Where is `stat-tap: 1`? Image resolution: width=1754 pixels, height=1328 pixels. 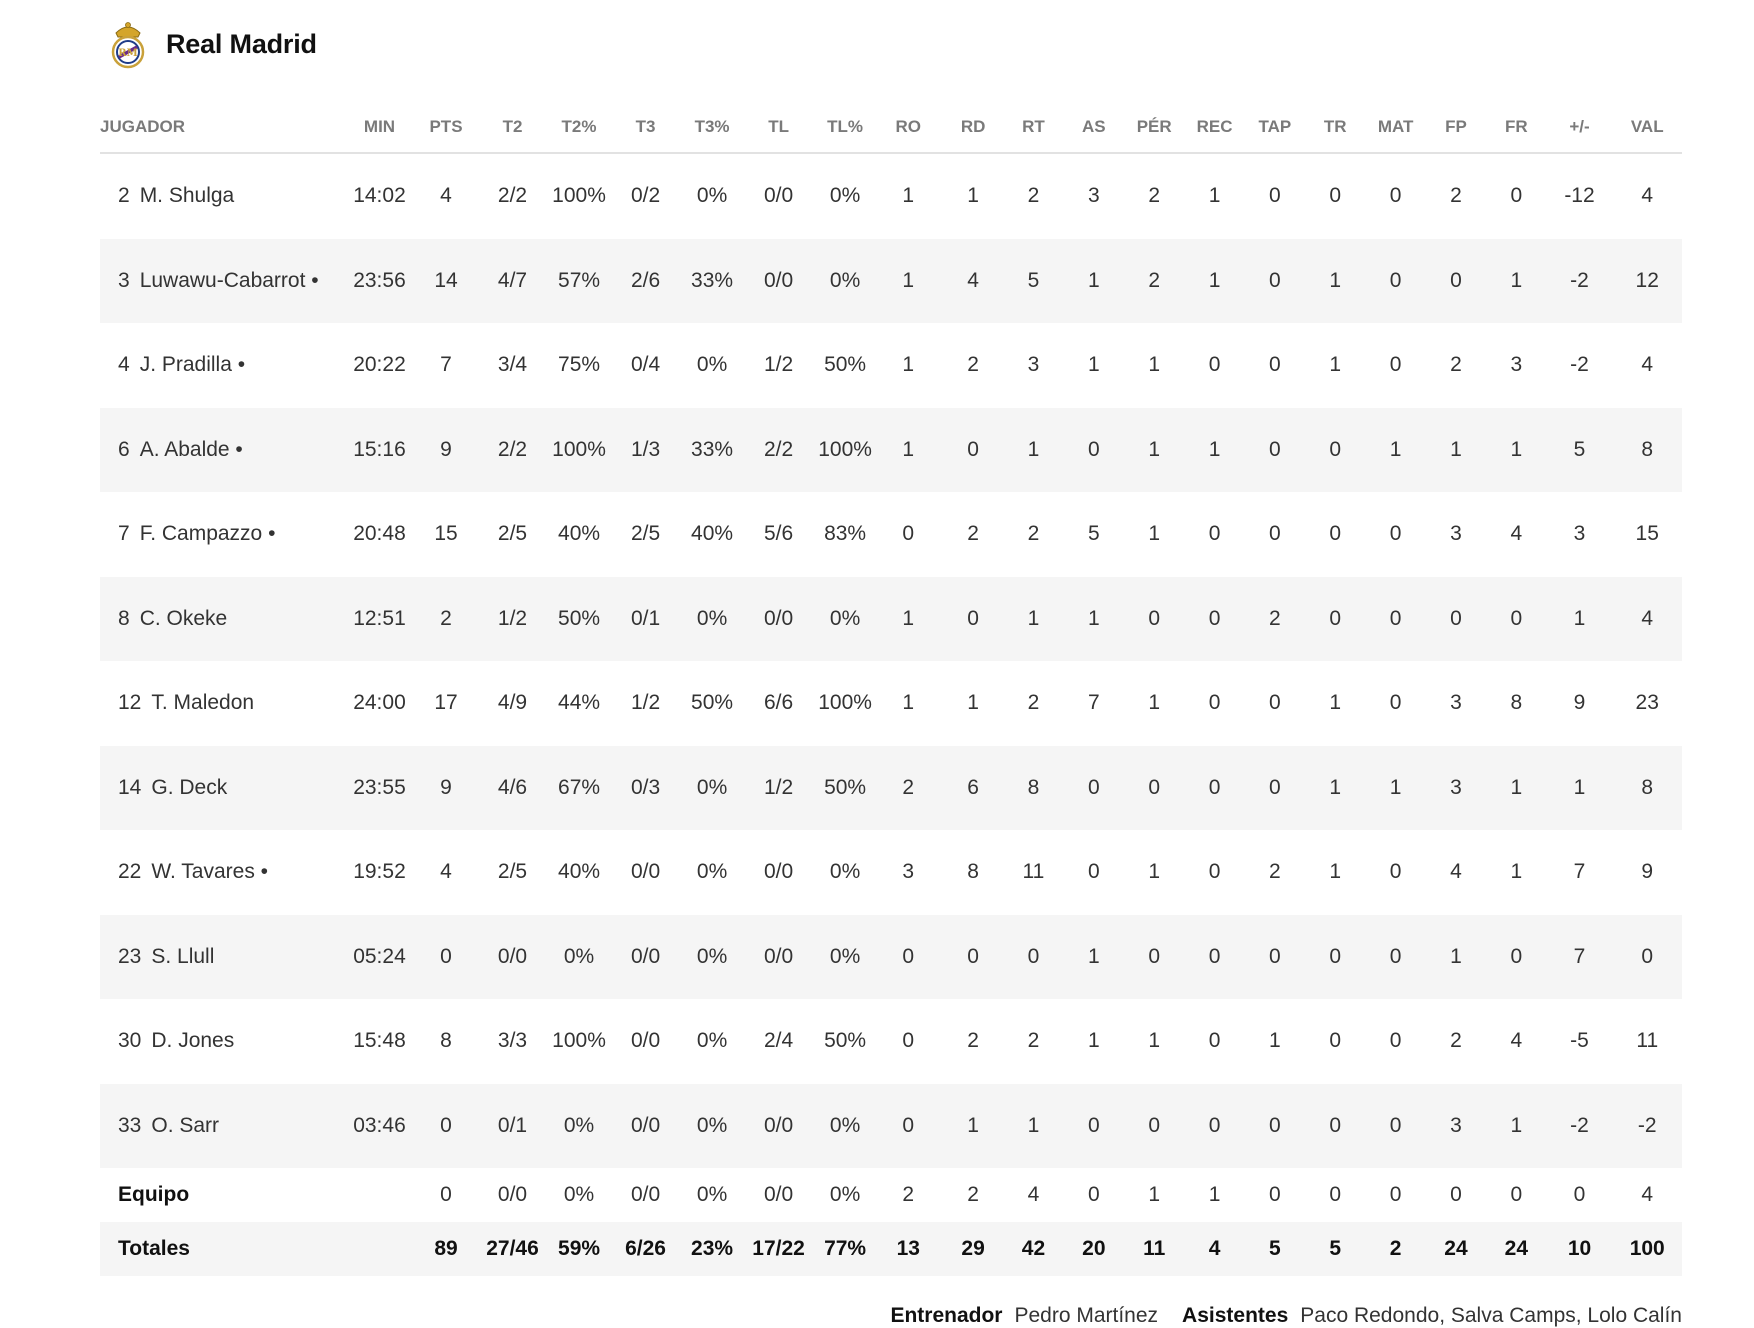 stat-tap: 1 is located at coordinates (1275, 1041).